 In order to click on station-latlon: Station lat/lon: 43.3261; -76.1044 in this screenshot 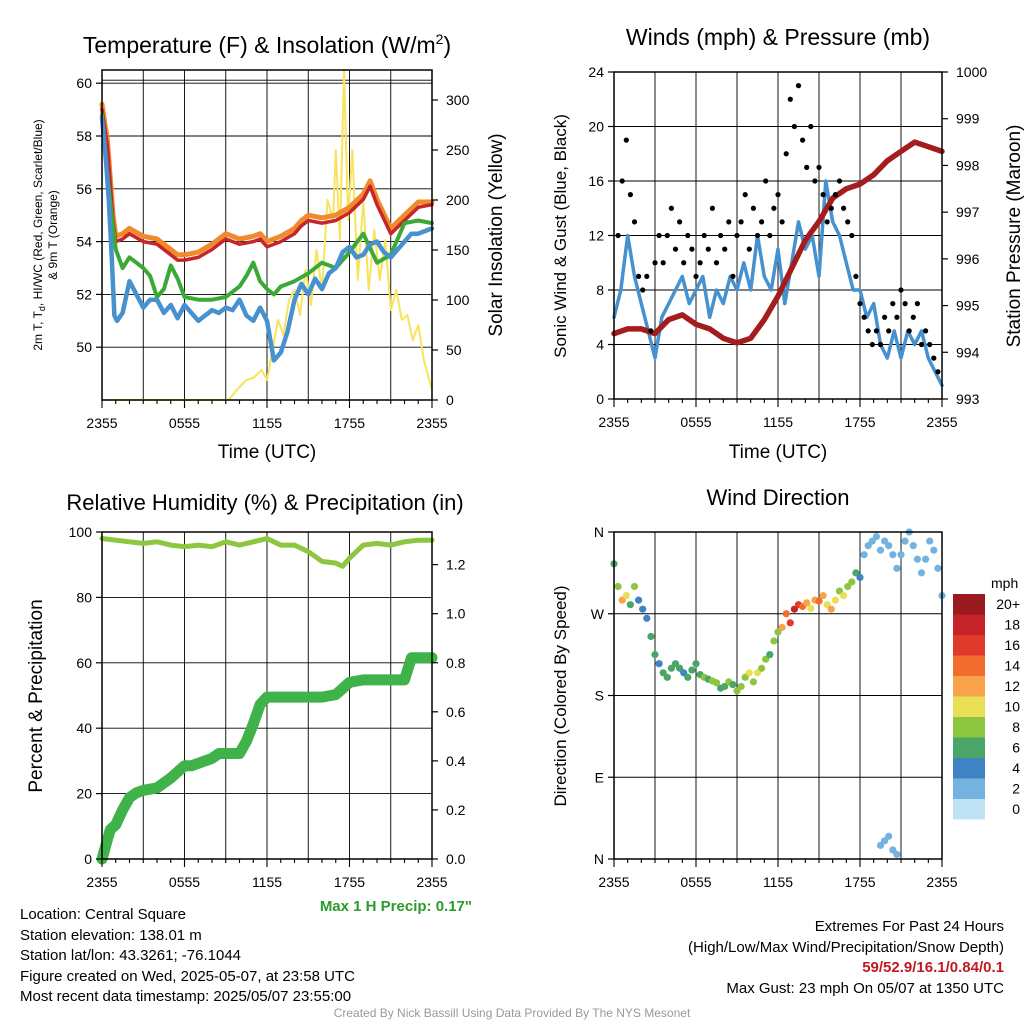, I will do `click(131, 955)`.